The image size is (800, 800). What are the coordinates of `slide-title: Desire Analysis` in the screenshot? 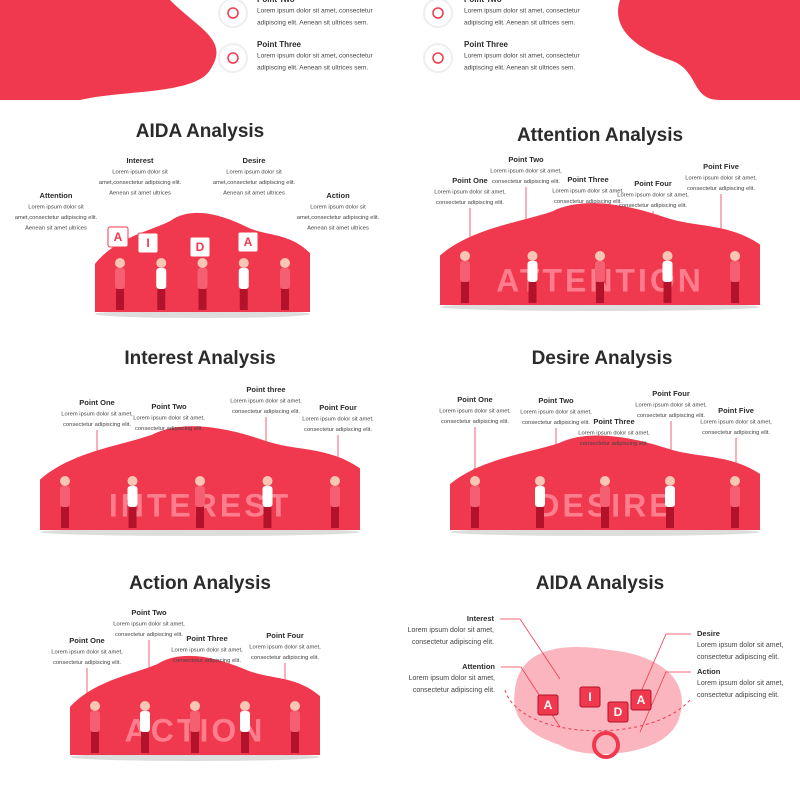 It's located at (602, 358).